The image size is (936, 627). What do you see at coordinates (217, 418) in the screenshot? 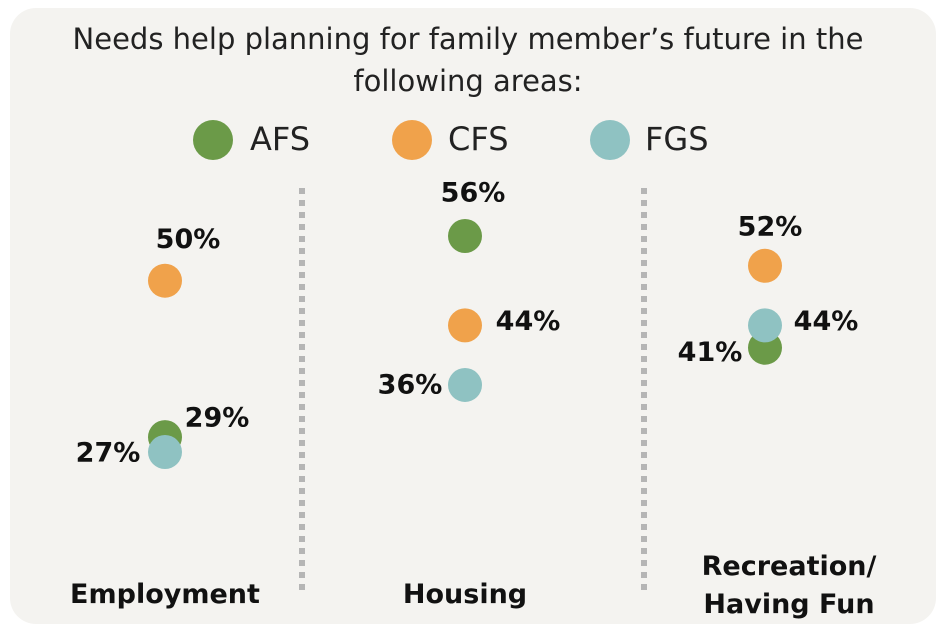
I see `data-label: 29%` at bounding box center [217, 418].